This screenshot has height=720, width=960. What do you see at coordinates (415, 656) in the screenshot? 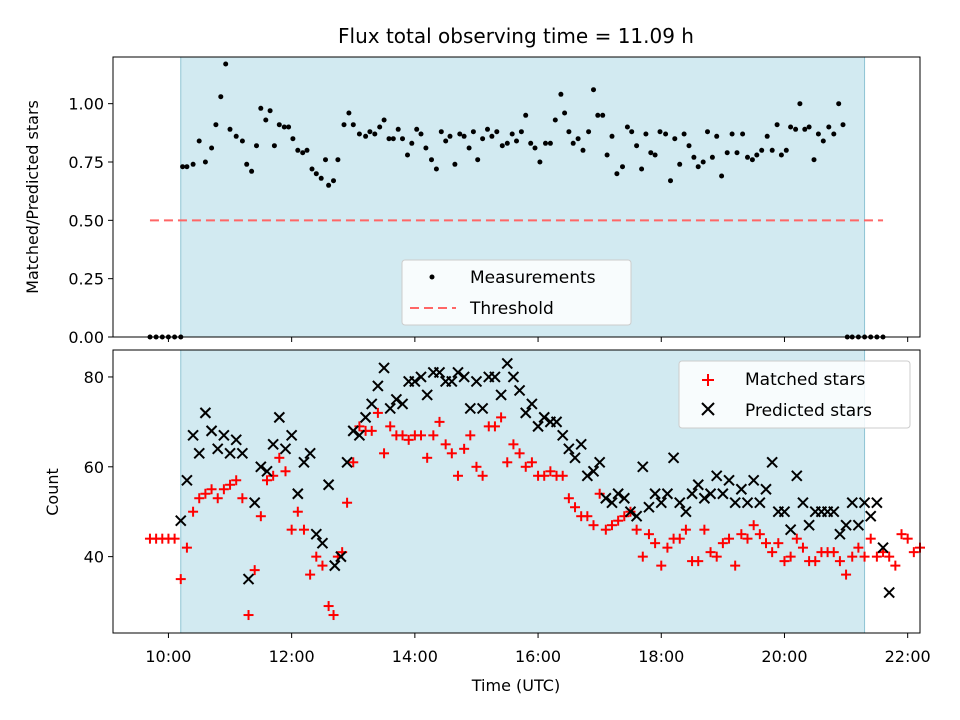
I see `x-tick-label: 14:00` at bounding box center [415, 656].